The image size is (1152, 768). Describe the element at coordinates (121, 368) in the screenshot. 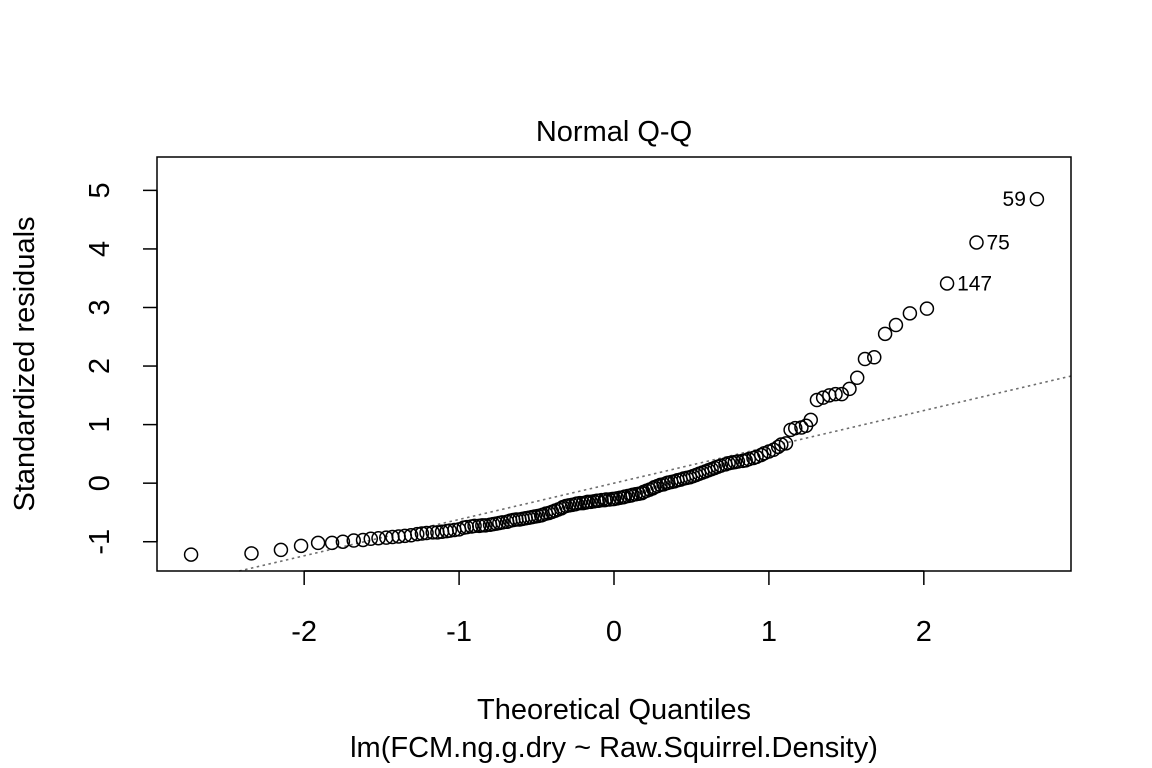

I see `y-axis: -1 0 1 2 3 4 5` at that location.